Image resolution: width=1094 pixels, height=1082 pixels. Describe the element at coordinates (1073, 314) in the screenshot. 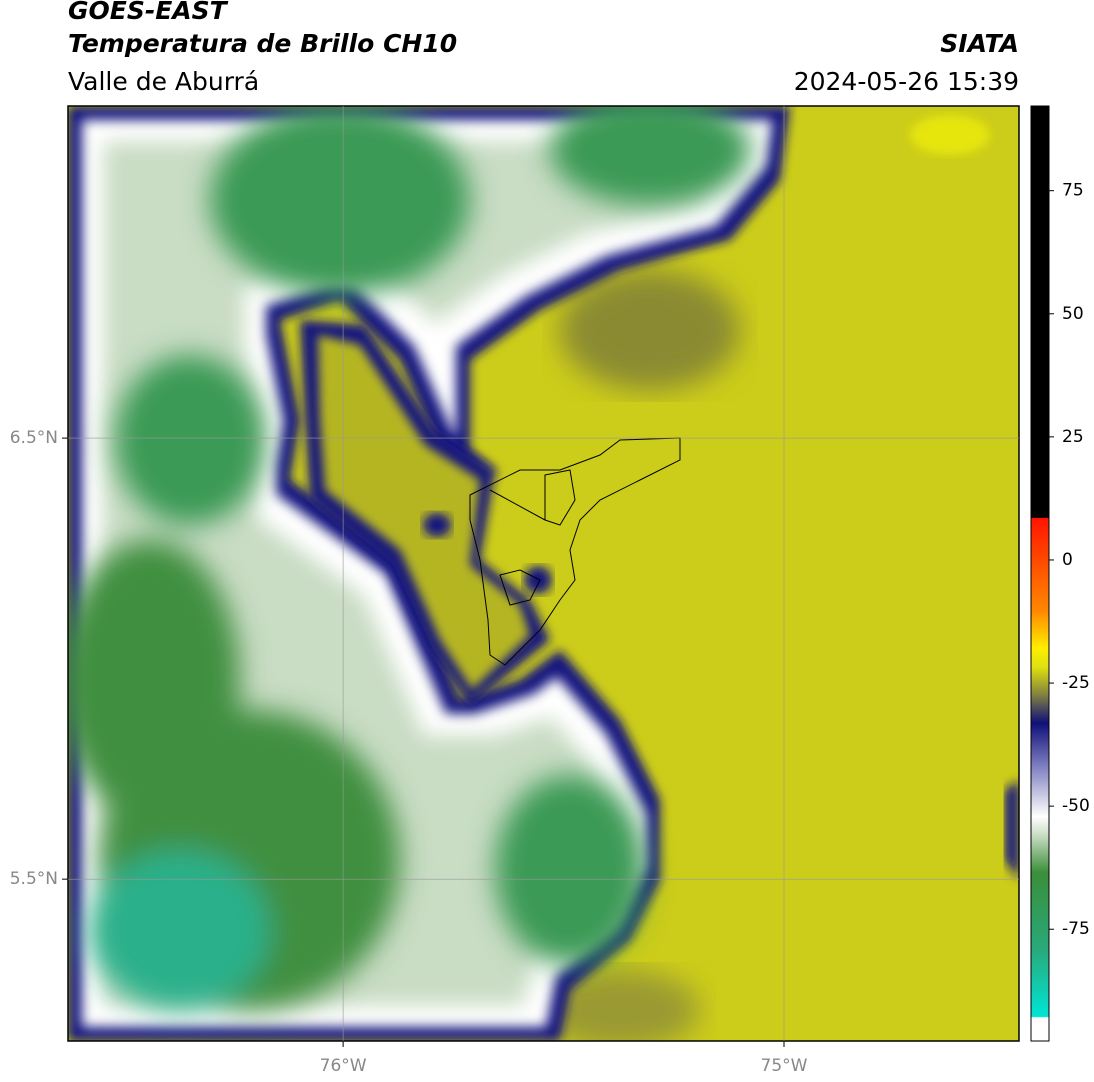

I see `colorbar-tick-label: 50` at that location.